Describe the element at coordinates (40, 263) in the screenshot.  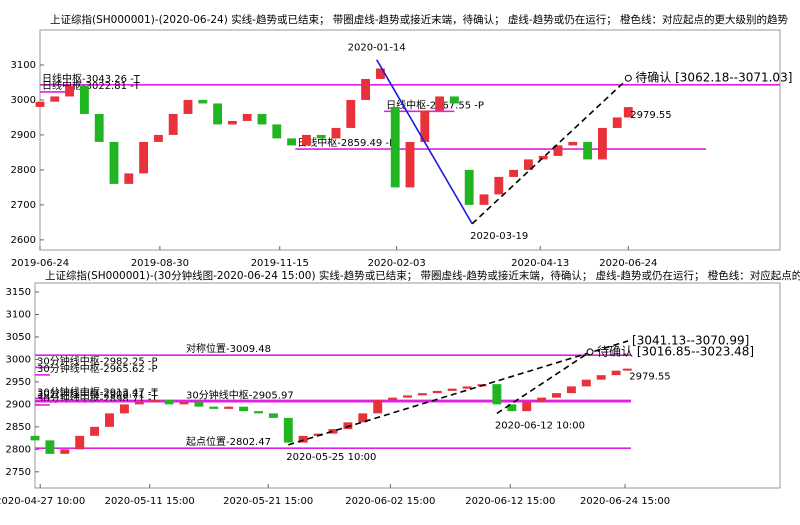
I see `x-tick-label: 2019-06-24` at that location.